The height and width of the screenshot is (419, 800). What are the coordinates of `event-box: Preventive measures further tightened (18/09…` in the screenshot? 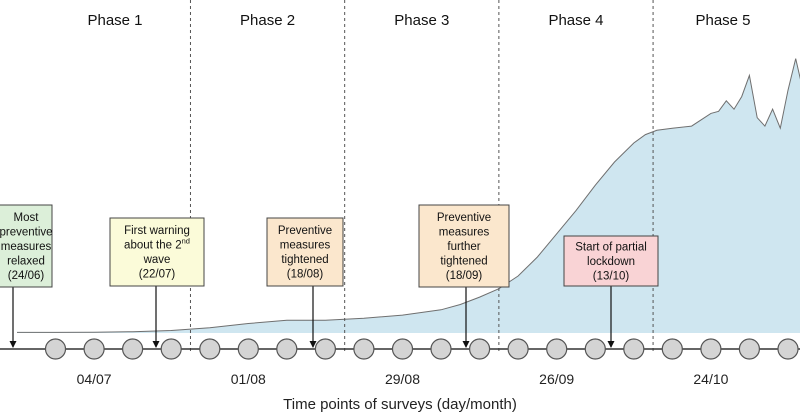 It's located at (464, 276).